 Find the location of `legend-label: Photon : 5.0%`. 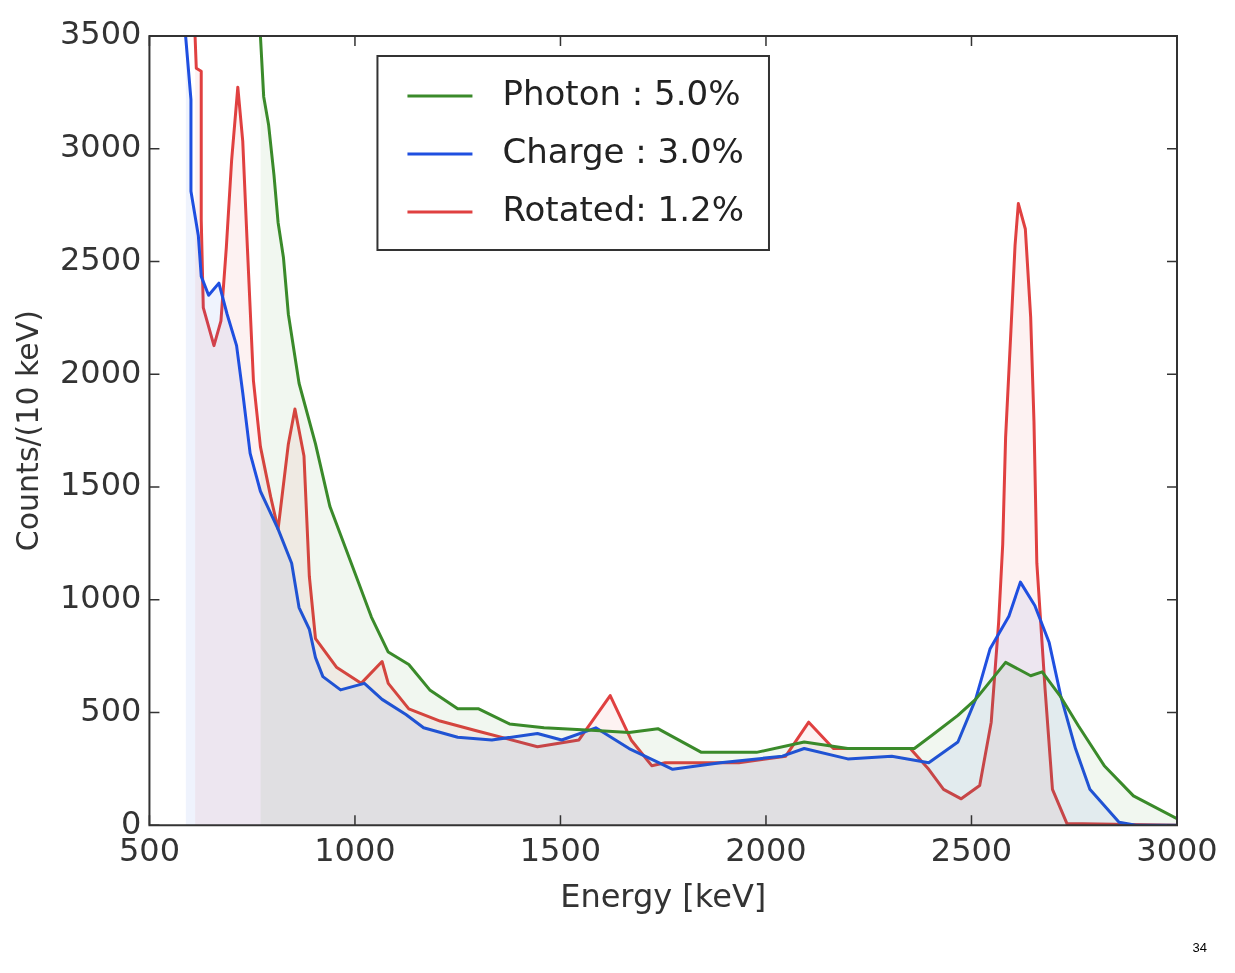

legend-label: Photon : 5.0% is located at coordinates (621, 92).